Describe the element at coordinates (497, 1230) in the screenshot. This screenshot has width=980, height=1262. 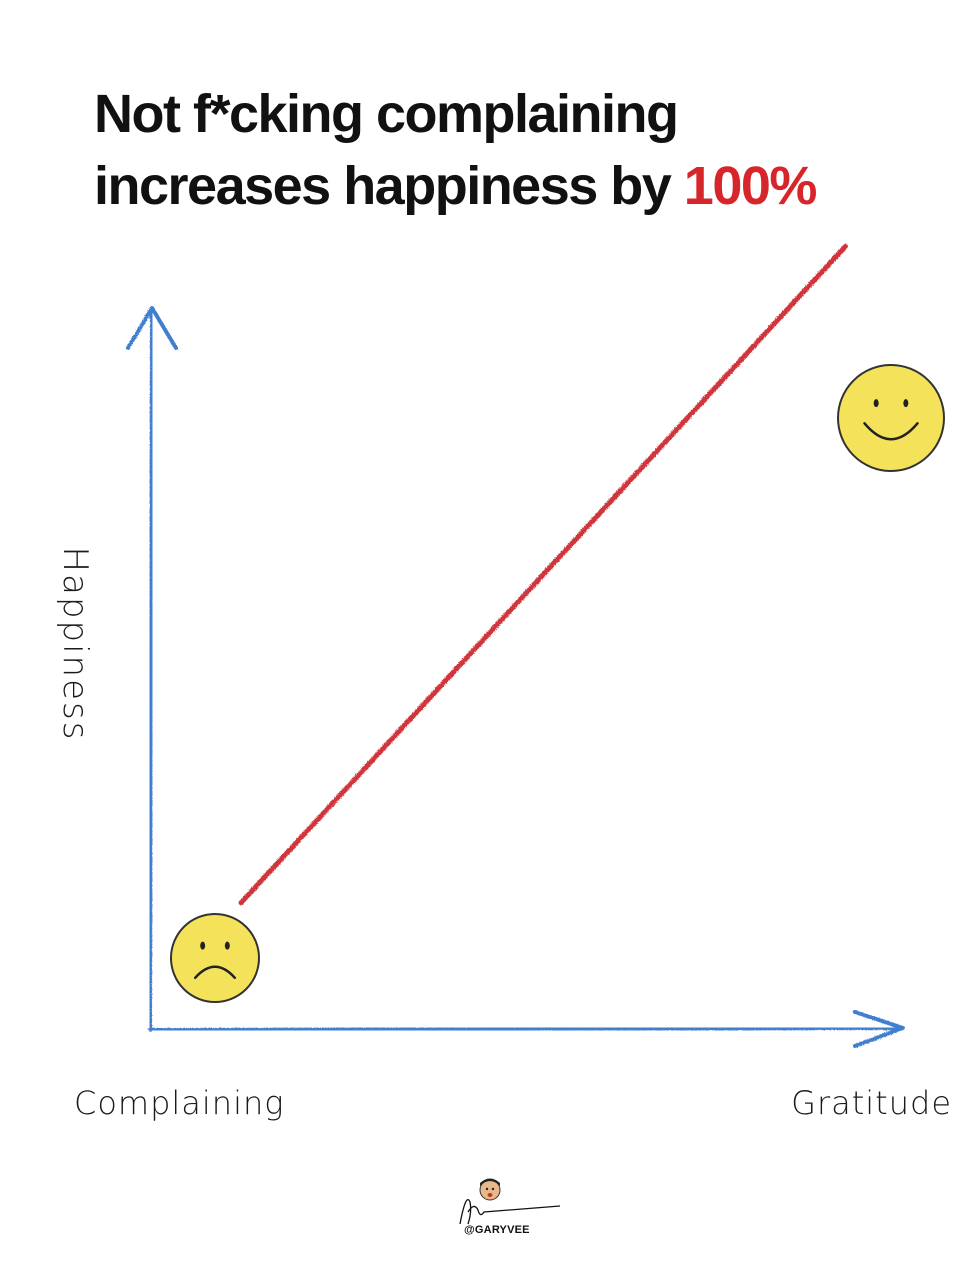
I see `credit-handle: @GARYVEE` at that location.